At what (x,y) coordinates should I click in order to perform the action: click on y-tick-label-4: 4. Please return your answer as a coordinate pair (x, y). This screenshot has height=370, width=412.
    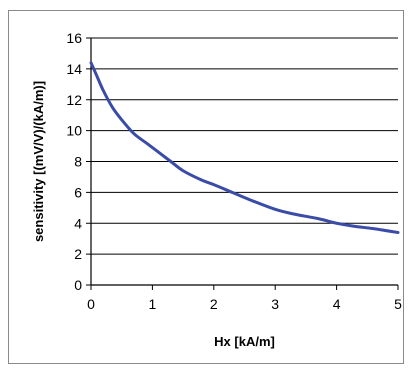
    Looking at the image, I should click on (78, 223).